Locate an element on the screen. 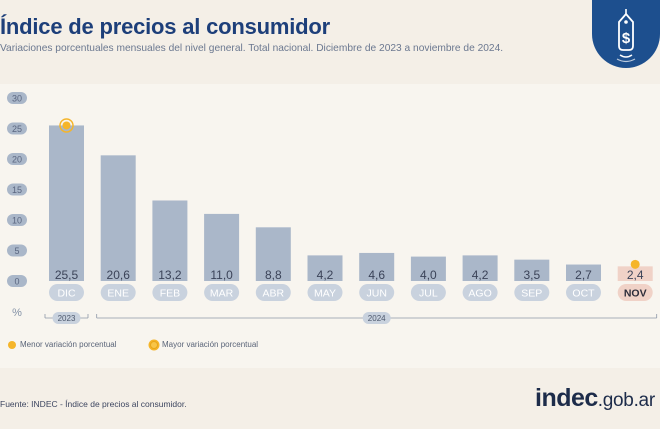 This screenshot has width=660, height=429. bar-value-label: 3,5 is located at coordinates (531, 275).